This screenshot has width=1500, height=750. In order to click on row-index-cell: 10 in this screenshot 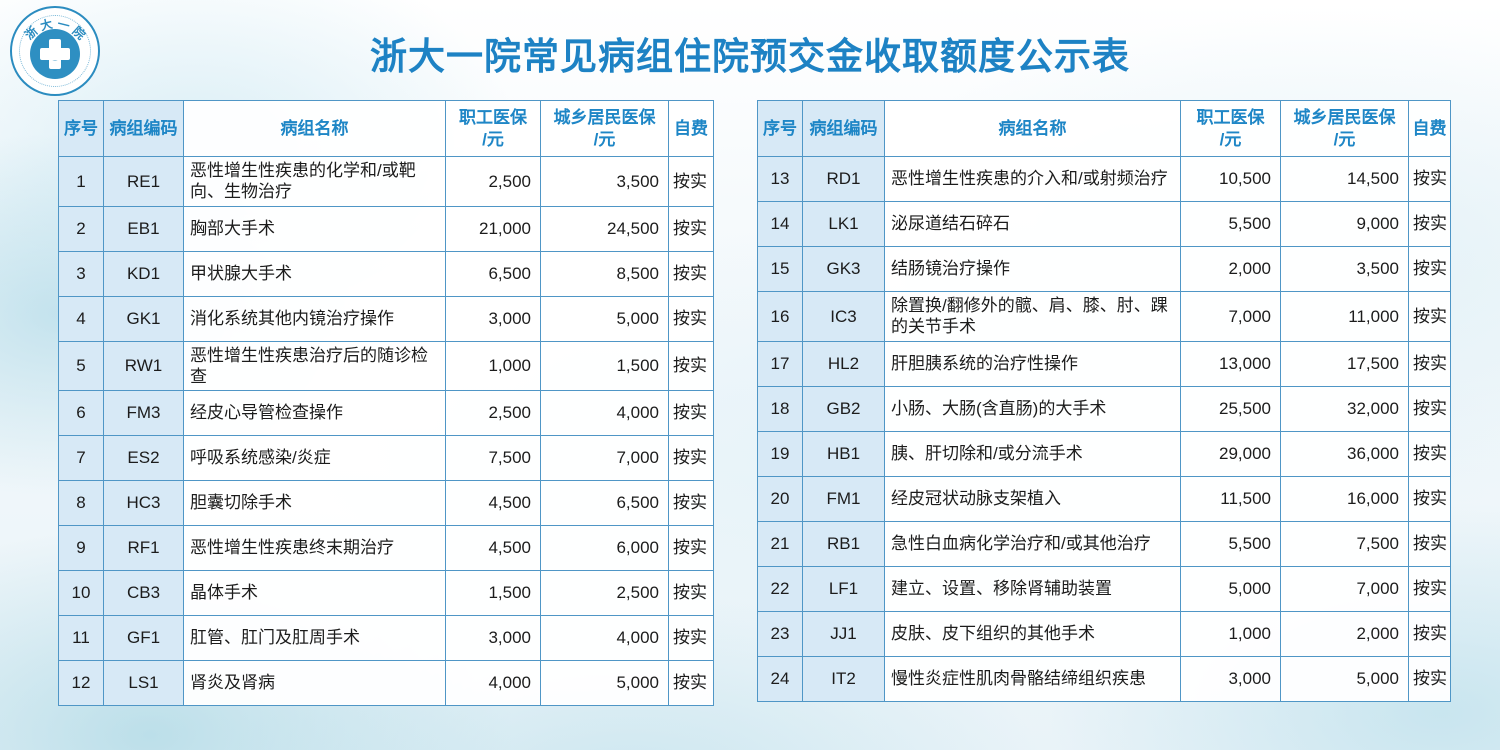, I will do `click(81, 593)`.